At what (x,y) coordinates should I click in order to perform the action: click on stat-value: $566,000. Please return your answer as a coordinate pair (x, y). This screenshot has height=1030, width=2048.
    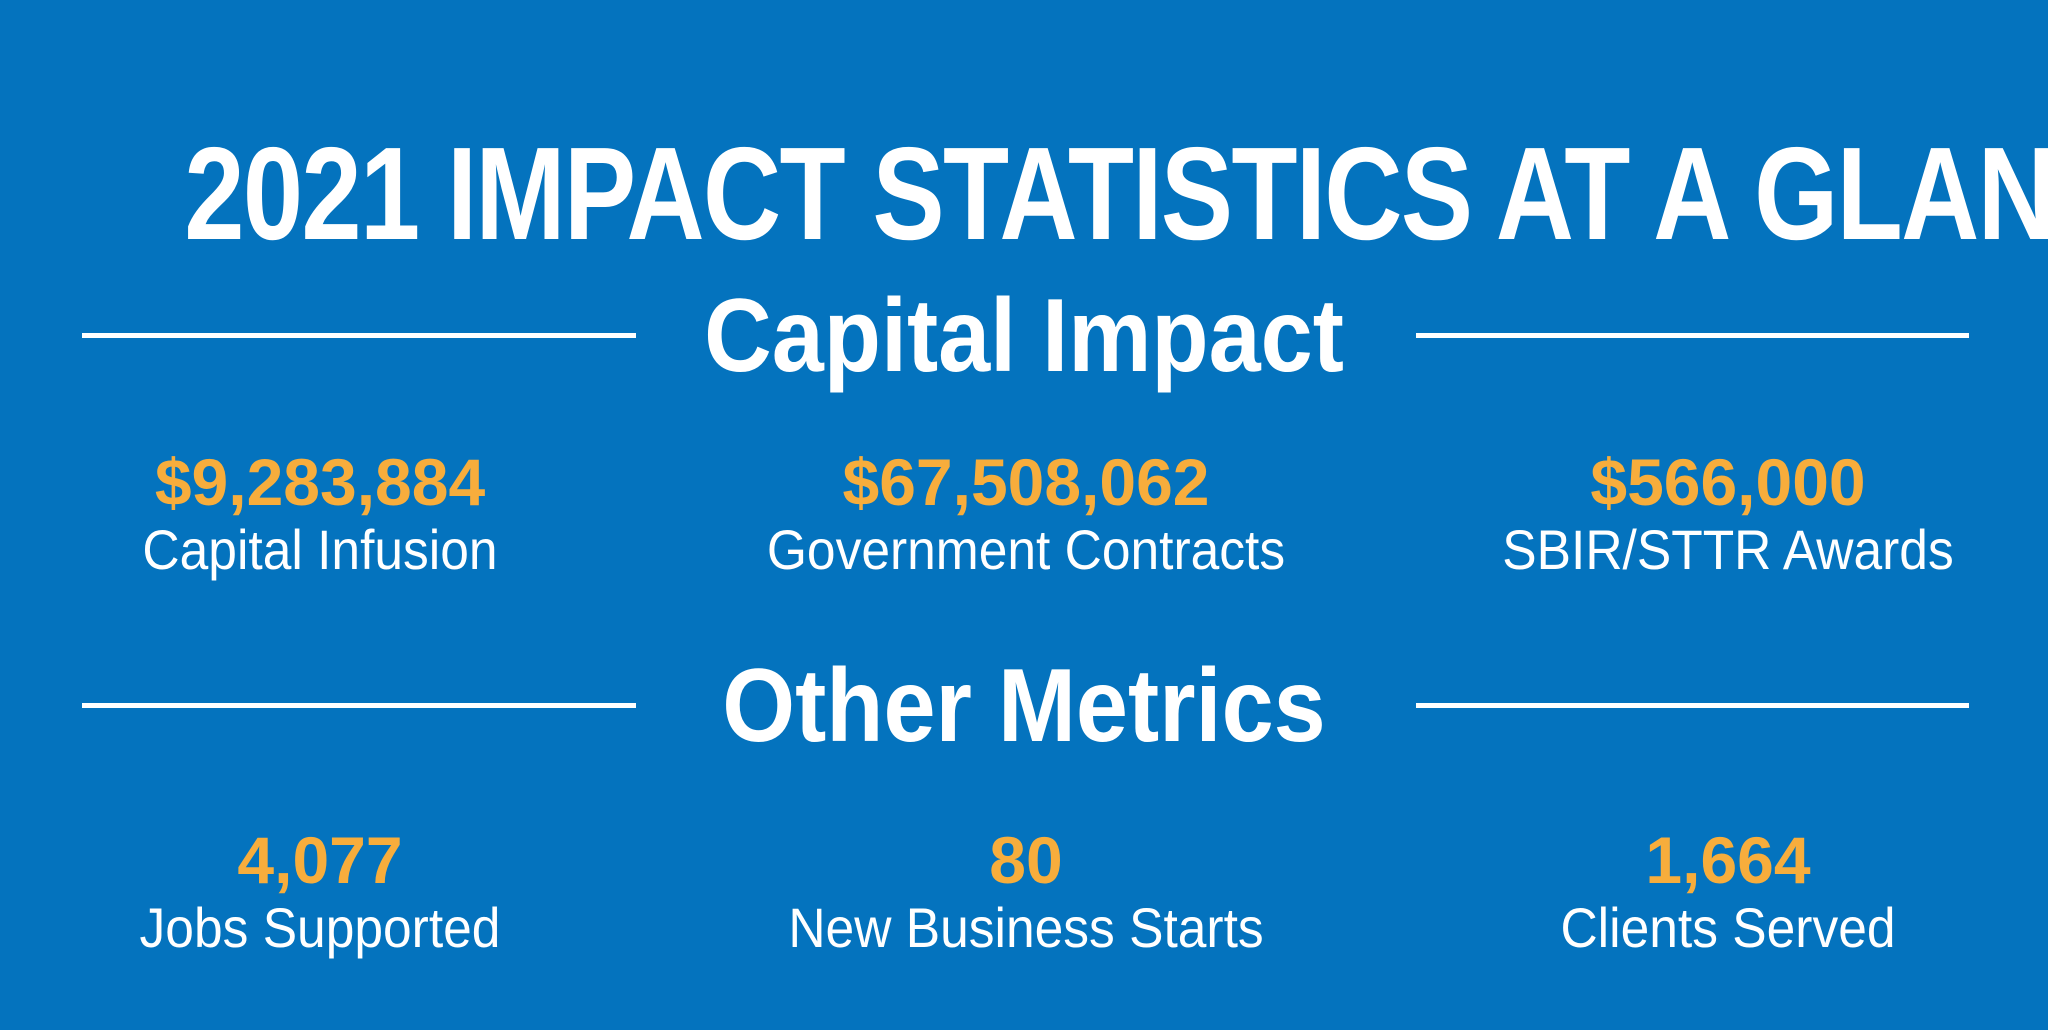
    Looking at the image, I should click on (1728, 482).